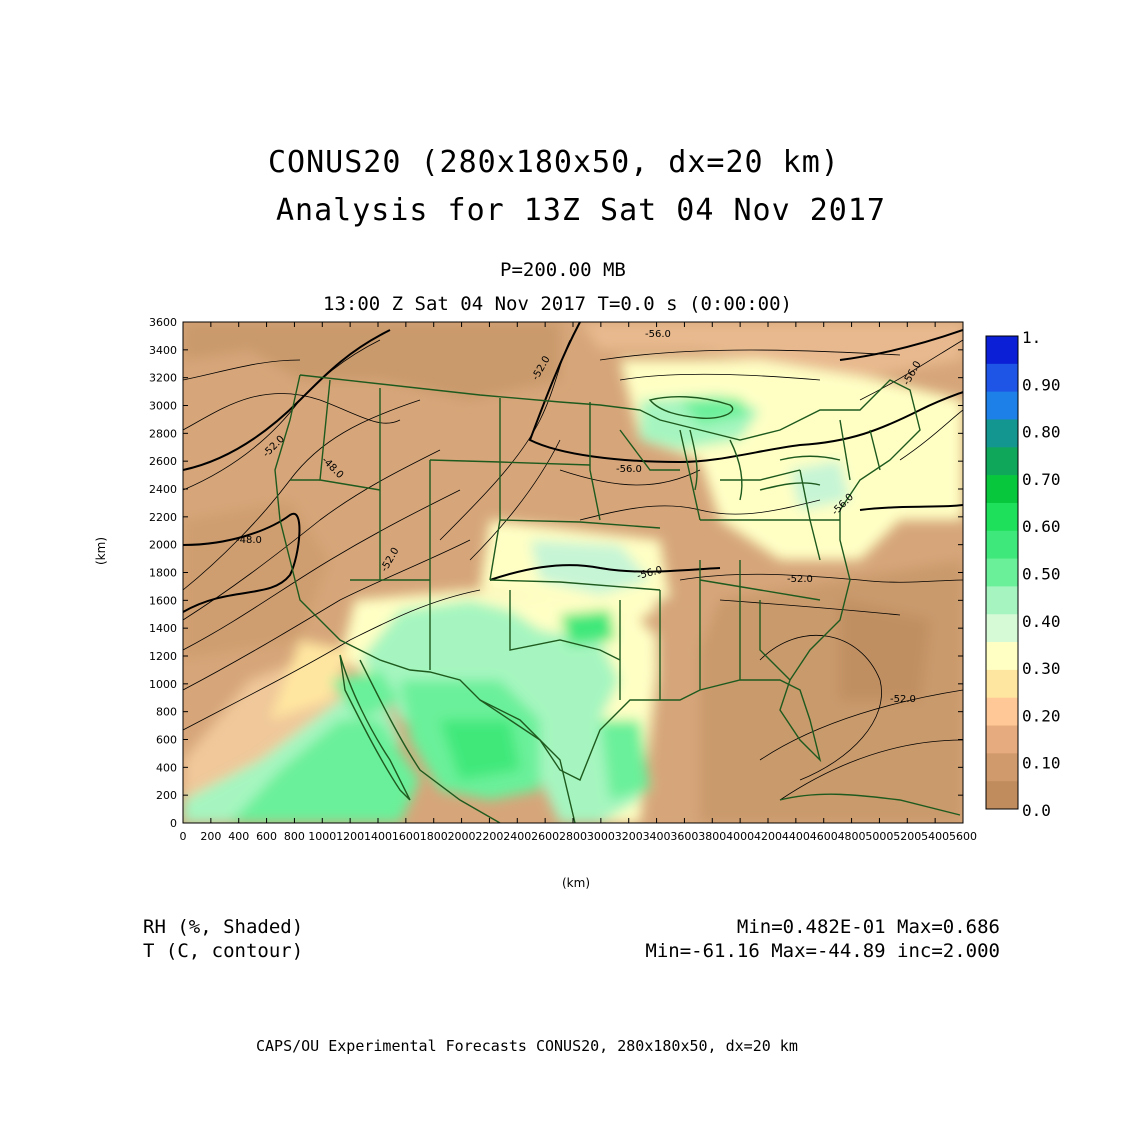 The height and width of the screenshot is (1148, 1148). Describe the element at coordinates (657, 836) in the screenshot. I see `x-tick-label: 3400` at that location.